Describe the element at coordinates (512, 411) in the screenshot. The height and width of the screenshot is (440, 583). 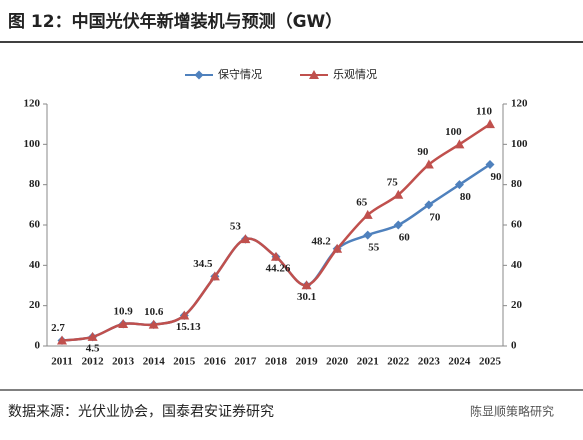
I see `watermark: 陈显顺策略研究` at that location.